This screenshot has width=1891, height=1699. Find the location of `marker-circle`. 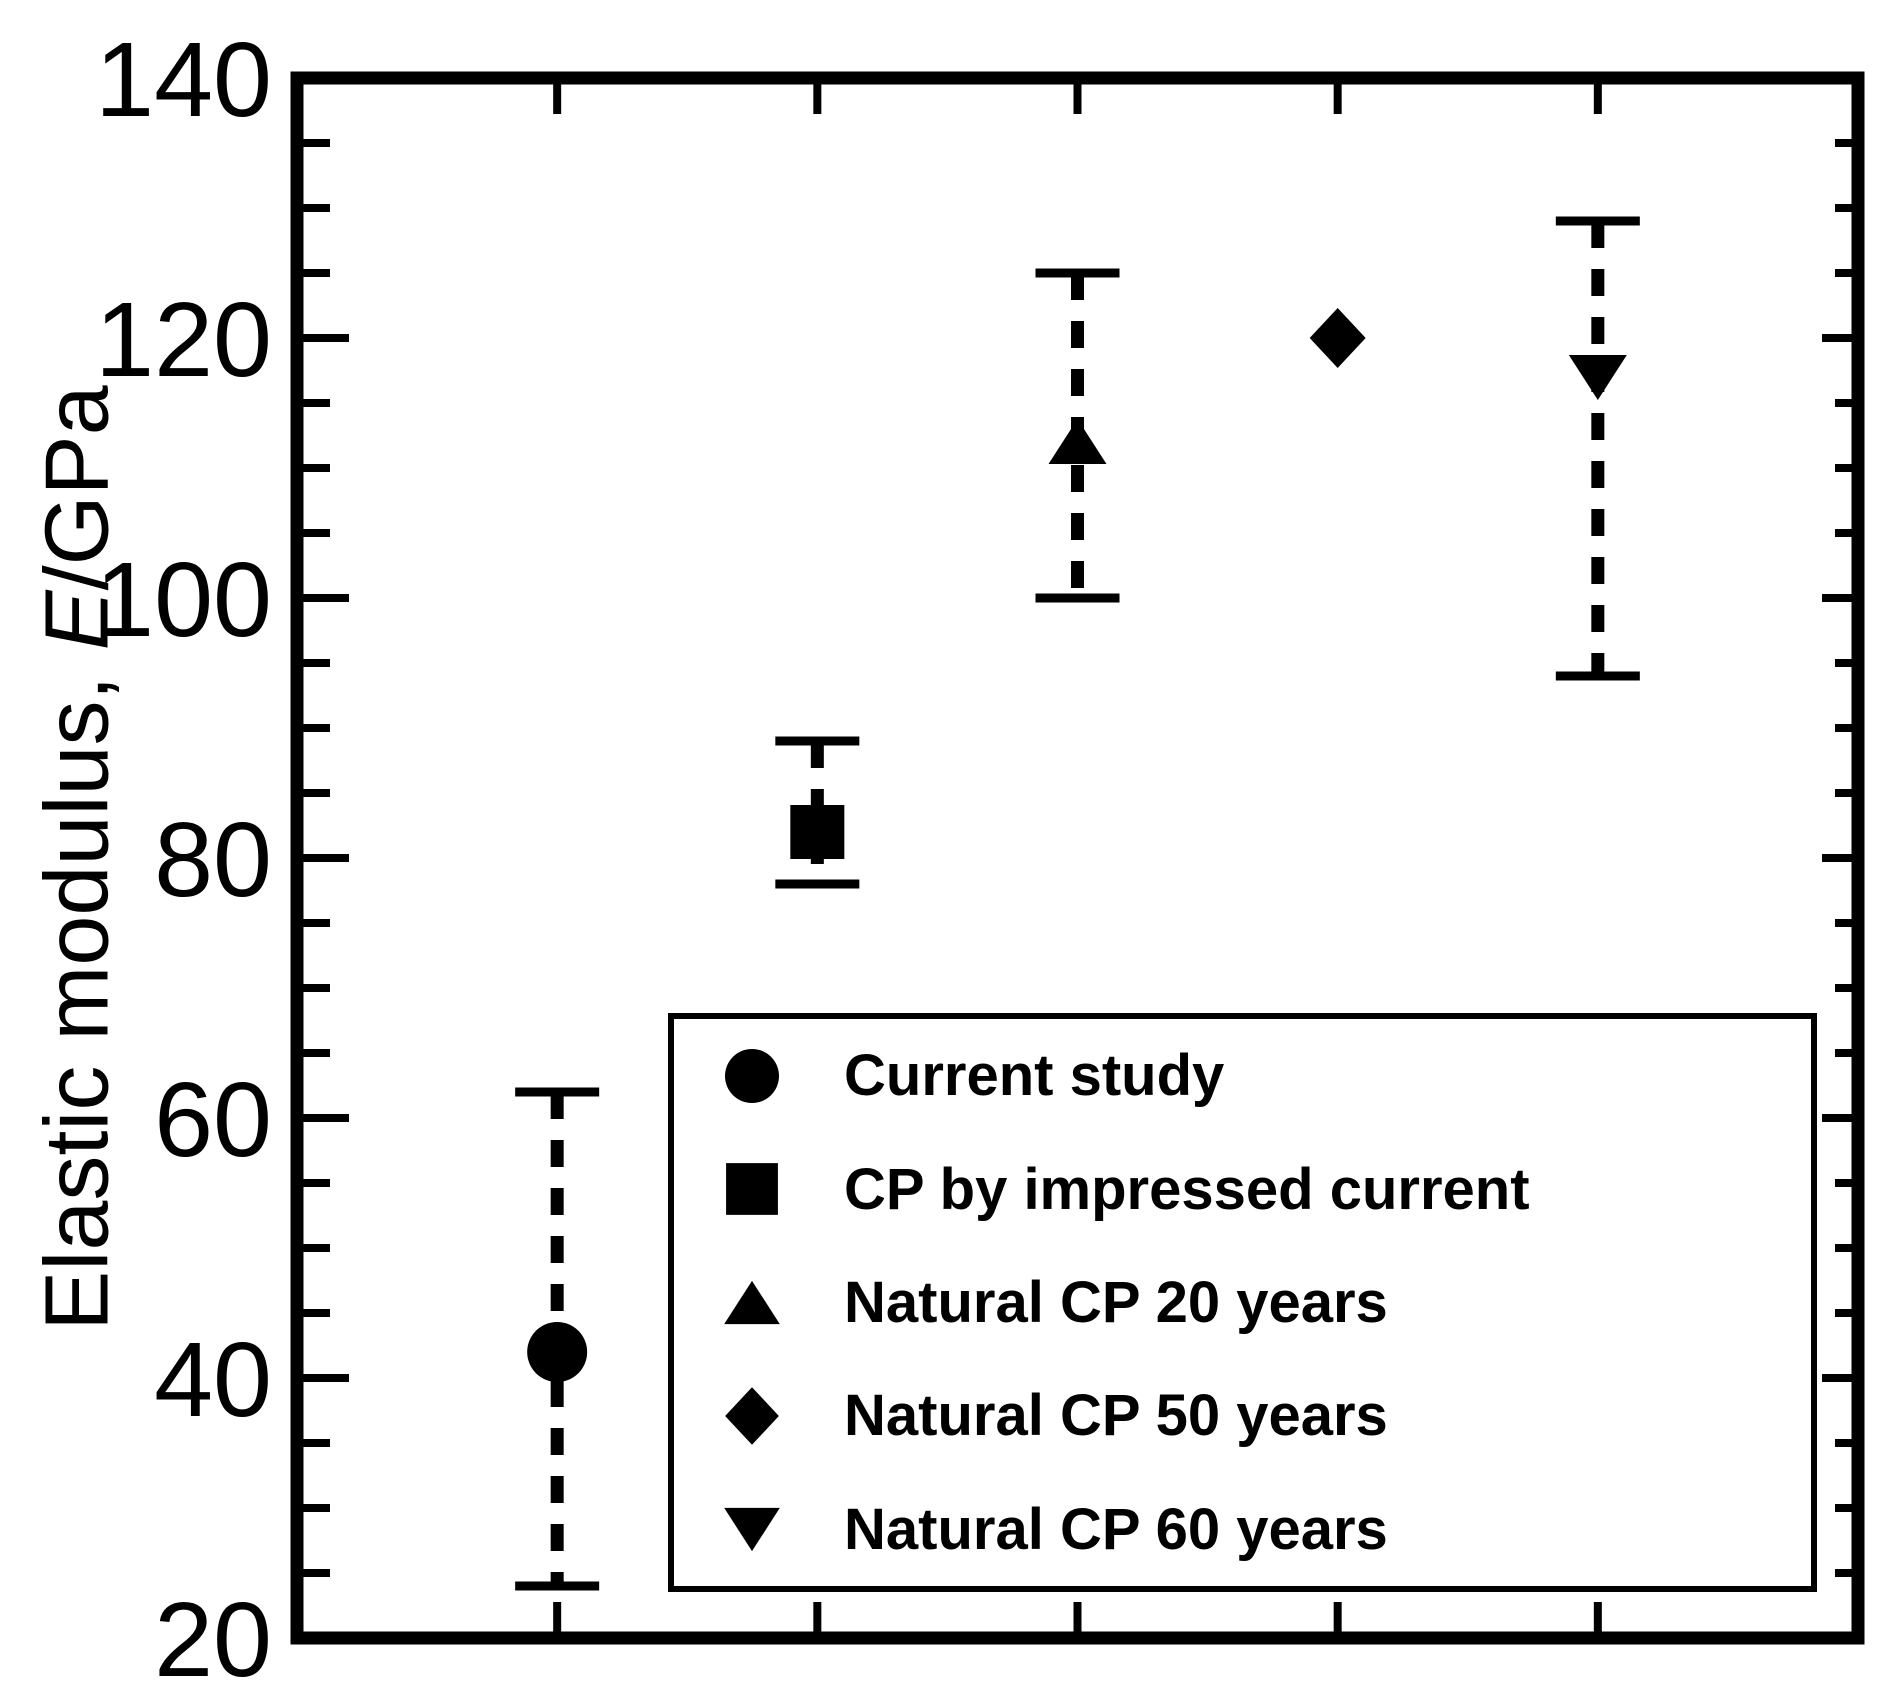

marker-circle is located at coordinates (557, 1352).